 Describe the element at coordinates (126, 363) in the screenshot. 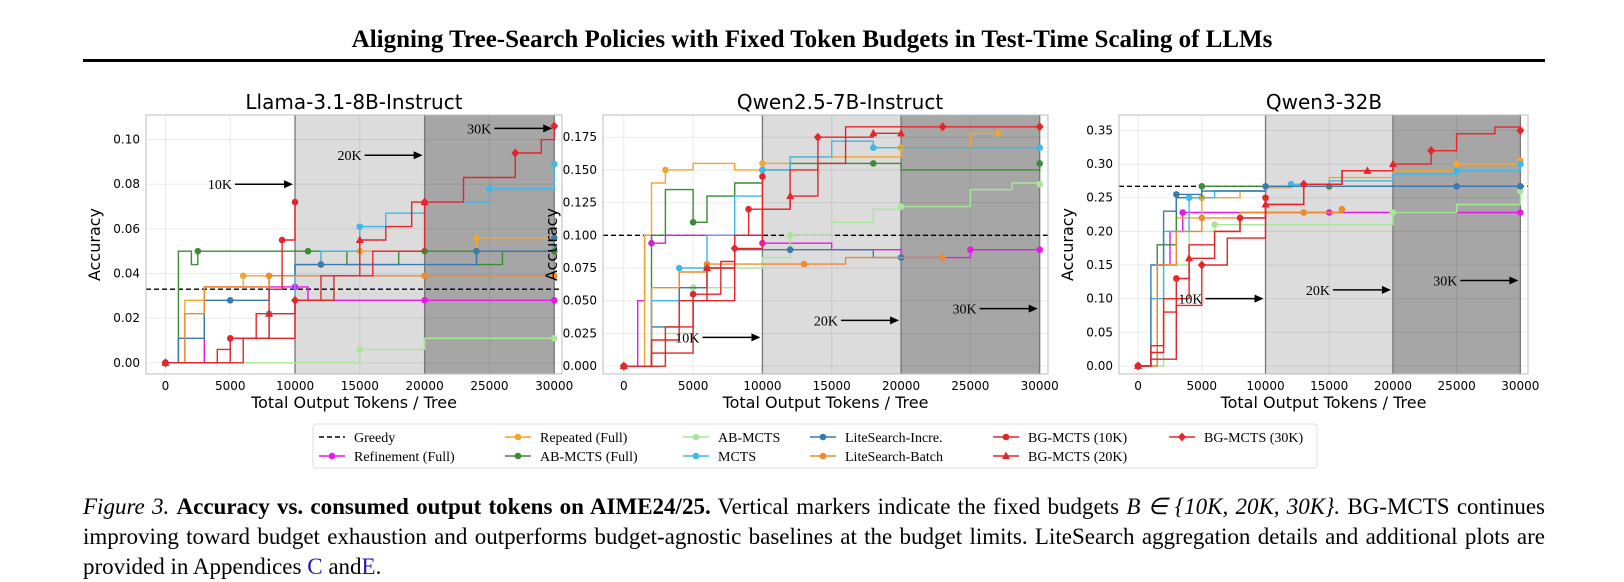

I see `y-tick-label: 0.00` at that location.